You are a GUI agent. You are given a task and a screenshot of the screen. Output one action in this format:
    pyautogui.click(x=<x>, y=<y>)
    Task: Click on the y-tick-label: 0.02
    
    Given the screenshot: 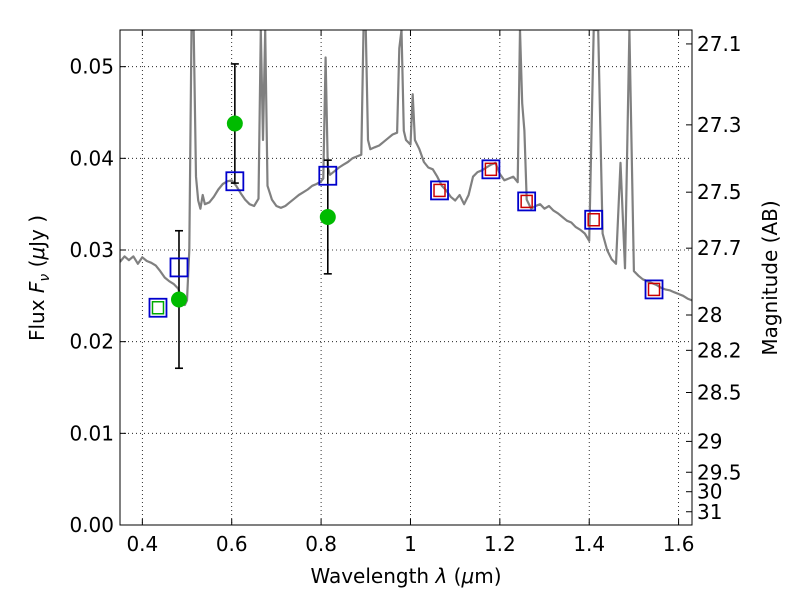 What is the action you would take?
    pyautogui.click(x=91, y=342)
    